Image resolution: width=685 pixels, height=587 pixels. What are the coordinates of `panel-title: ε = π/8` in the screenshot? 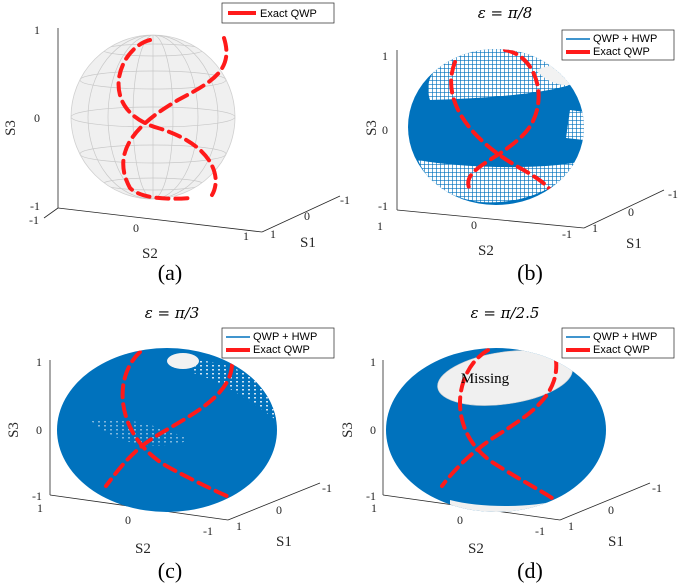 It's located at (505, 13).